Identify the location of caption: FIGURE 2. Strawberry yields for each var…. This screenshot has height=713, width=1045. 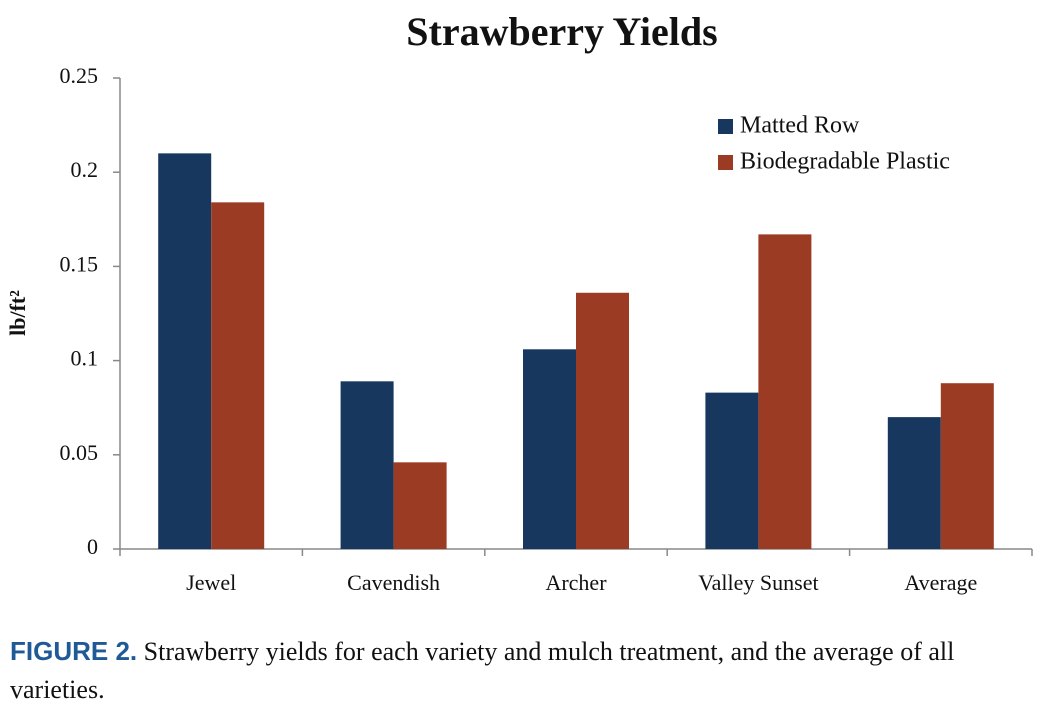
(525, 670).